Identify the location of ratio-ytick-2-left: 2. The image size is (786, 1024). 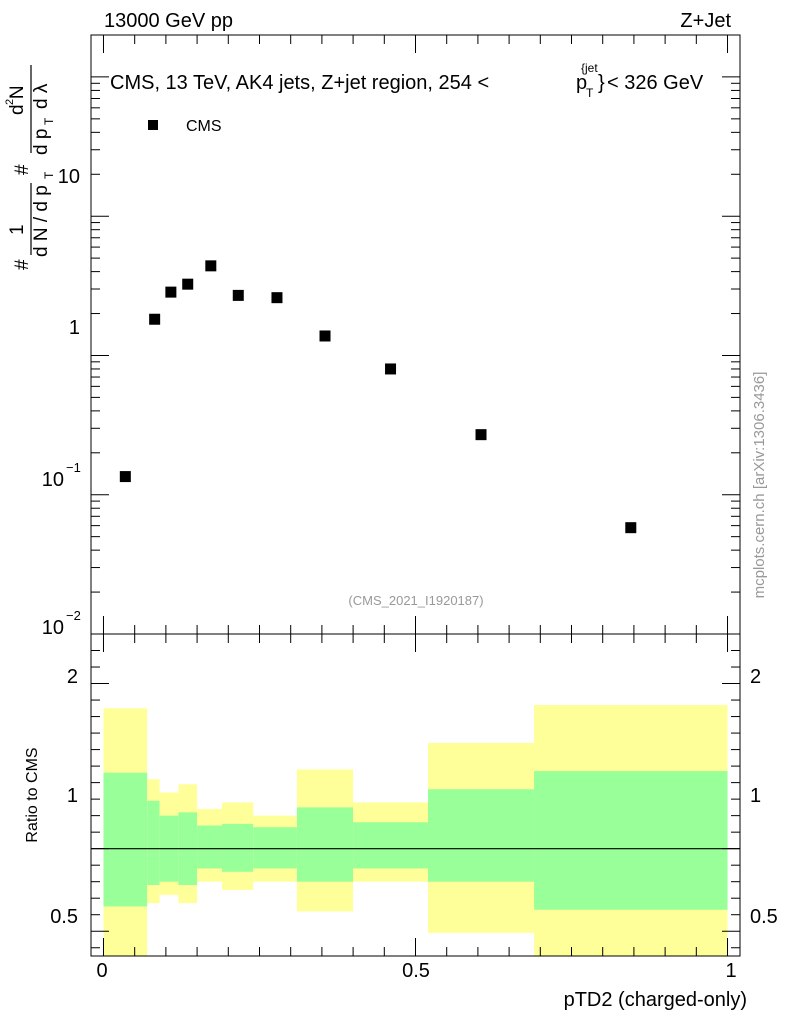
(72, 677).